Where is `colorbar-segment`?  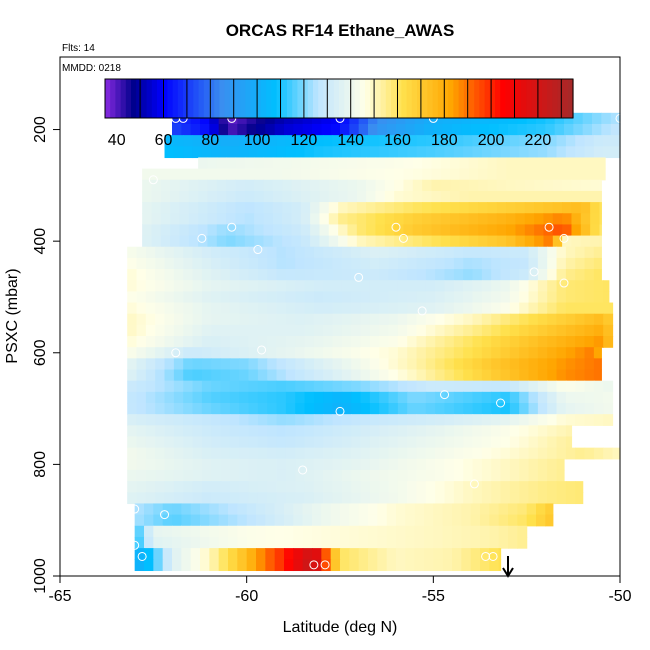
colorbar-segment is located at coordinates (170, 98).